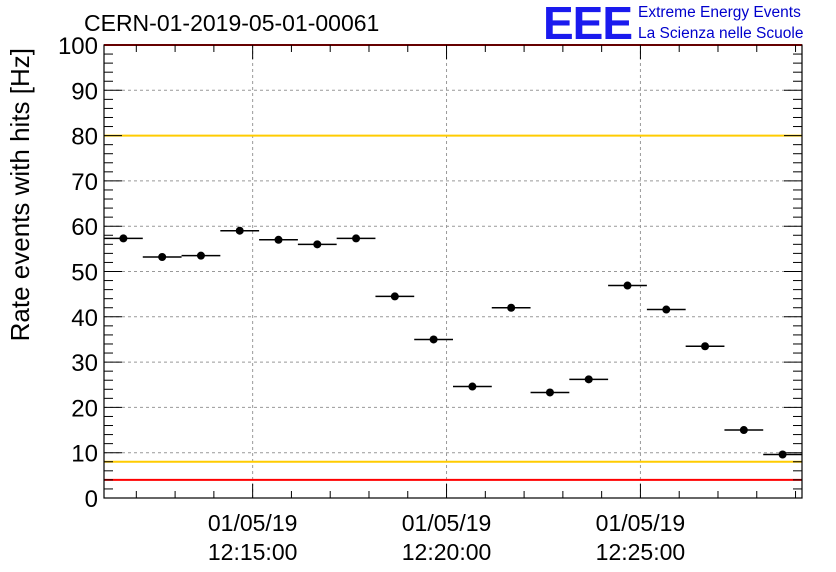 Image resolution: width=836 pixels, height=572 pixels. What do you see at coordinates (84, 182) in the screenshot?
I see `y-tick-label: 70` at bounding box center [84, 182].